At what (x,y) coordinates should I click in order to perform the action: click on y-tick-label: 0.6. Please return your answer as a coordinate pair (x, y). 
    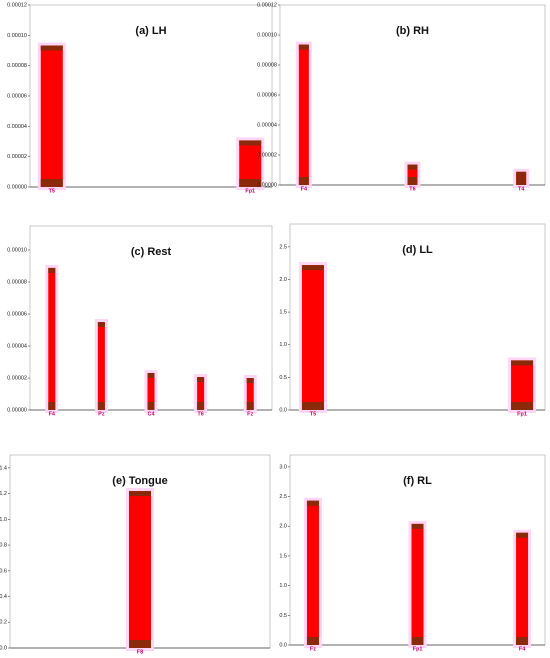
    Looking at the image, I should click on (3, 571).